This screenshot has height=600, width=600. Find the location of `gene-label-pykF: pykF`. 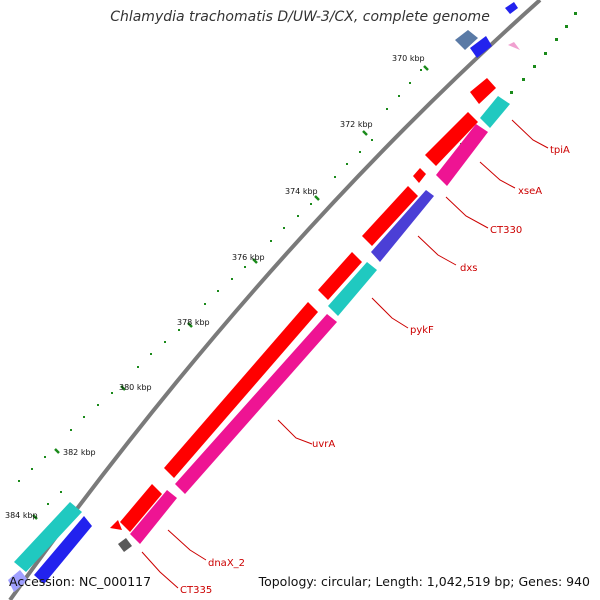

gene-label-pykF: pykF is located at coordinates (422, 330).